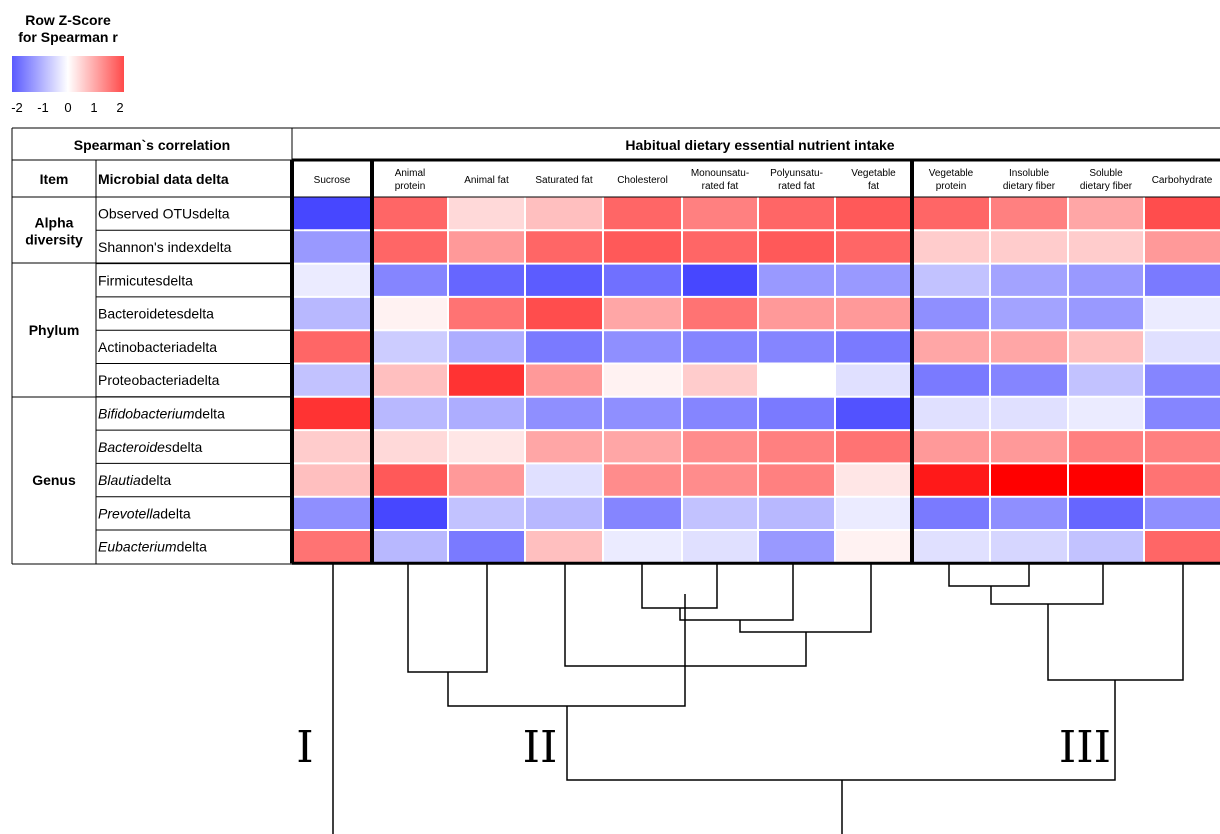 The height and width of the screenshot is (834, 1220). Describe the element at coordinates (156, 314) in the screenshot. I see `row-label: Bacteroidetesdelta` at that location.